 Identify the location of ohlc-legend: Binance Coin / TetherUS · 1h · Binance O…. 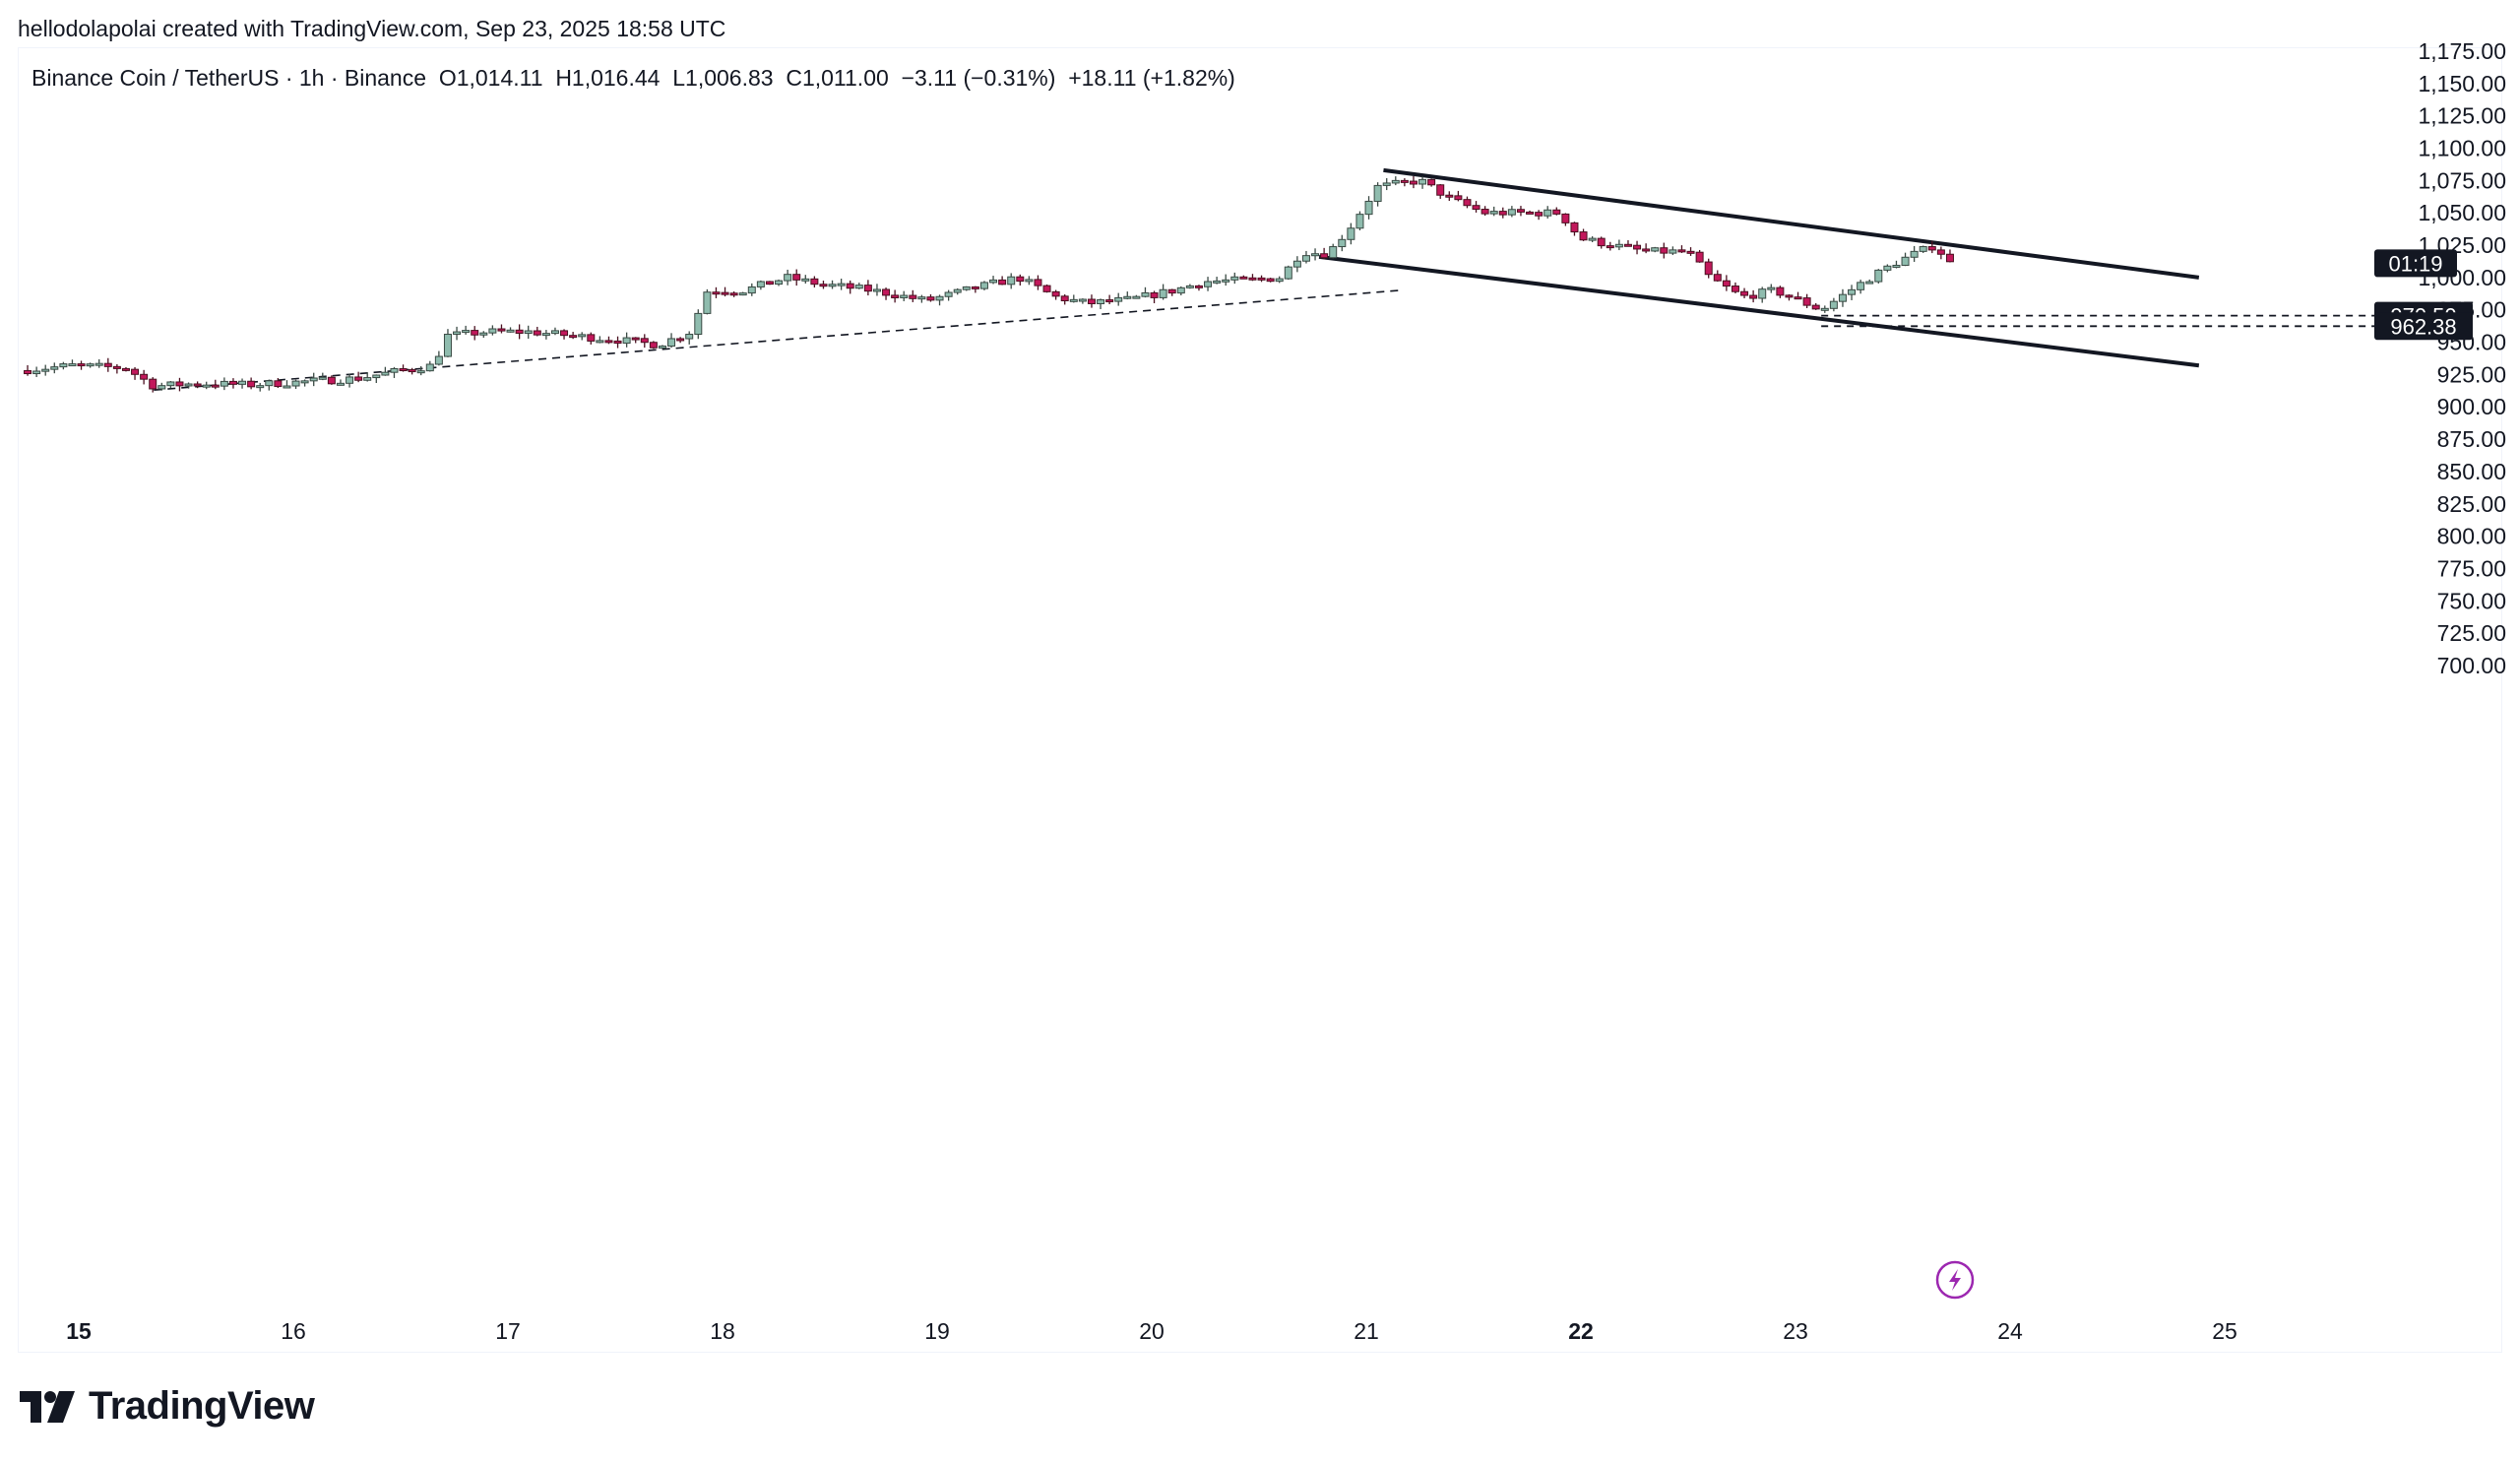
(633, 78).